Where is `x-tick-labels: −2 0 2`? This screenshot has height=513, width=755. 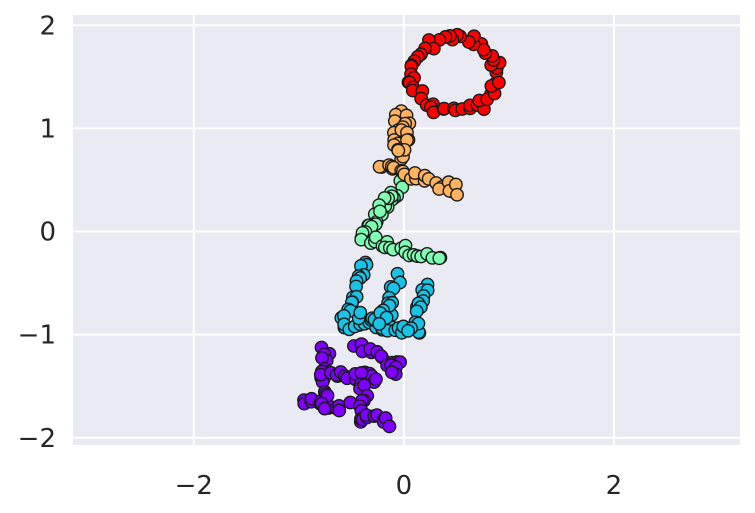
x-tick-labels: −2 0 2 is located at coordinates (399, 486).